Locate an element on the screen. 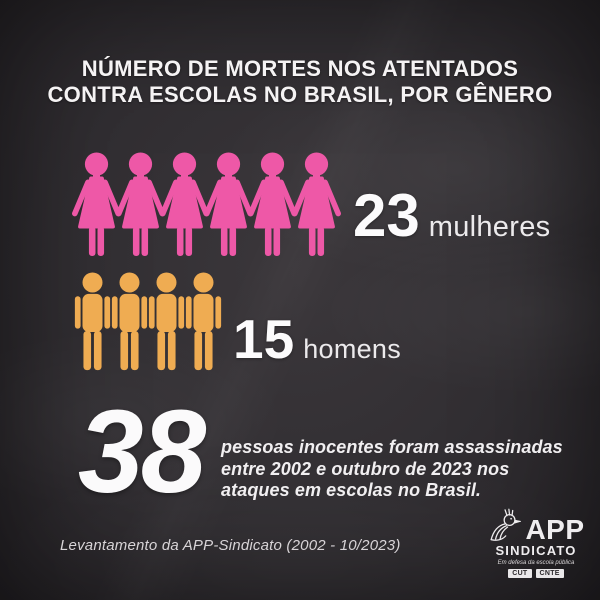  total-line-2: entre 2002 e outubro de 2023 nos is located at coordinates (365, 468).